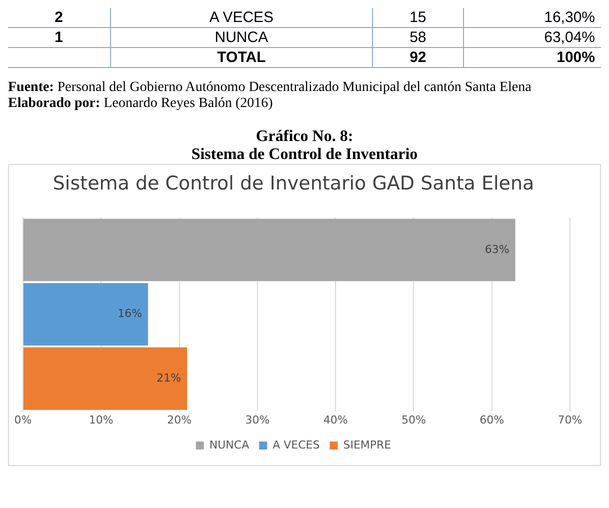 This screenshot has height=508, width=609. Describe the element at coordinates (304, 155) in the screenshot. I see `text: Sistema de Control de Inventario` at that location.